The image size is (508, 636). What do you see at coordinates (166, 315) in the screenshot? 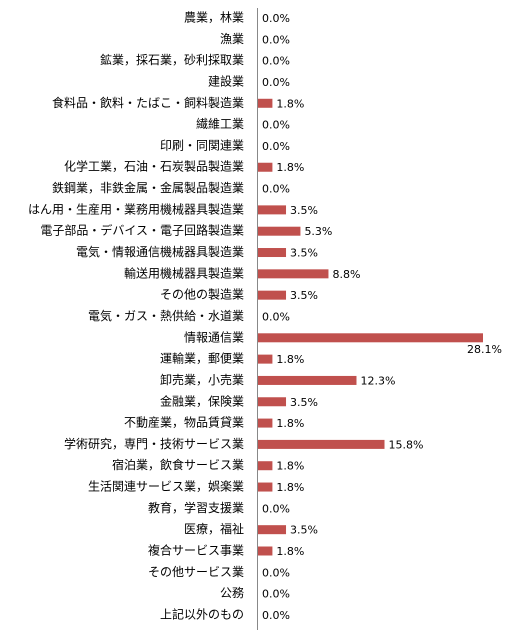
I see `category-label: 電気・ガス・熱供給・水道業` at bounding box center [166, 315].